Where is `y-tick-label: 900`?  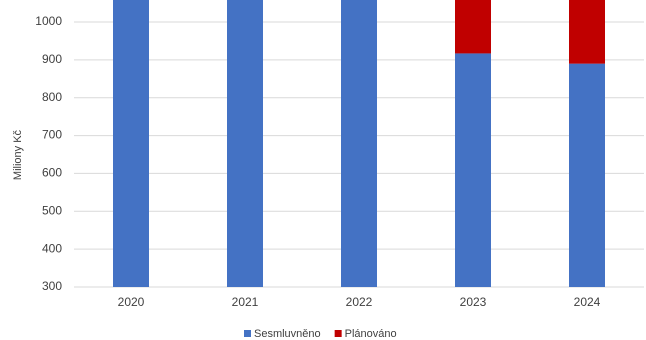 y-tick-label: 900 is located at coordinates (52, 59).